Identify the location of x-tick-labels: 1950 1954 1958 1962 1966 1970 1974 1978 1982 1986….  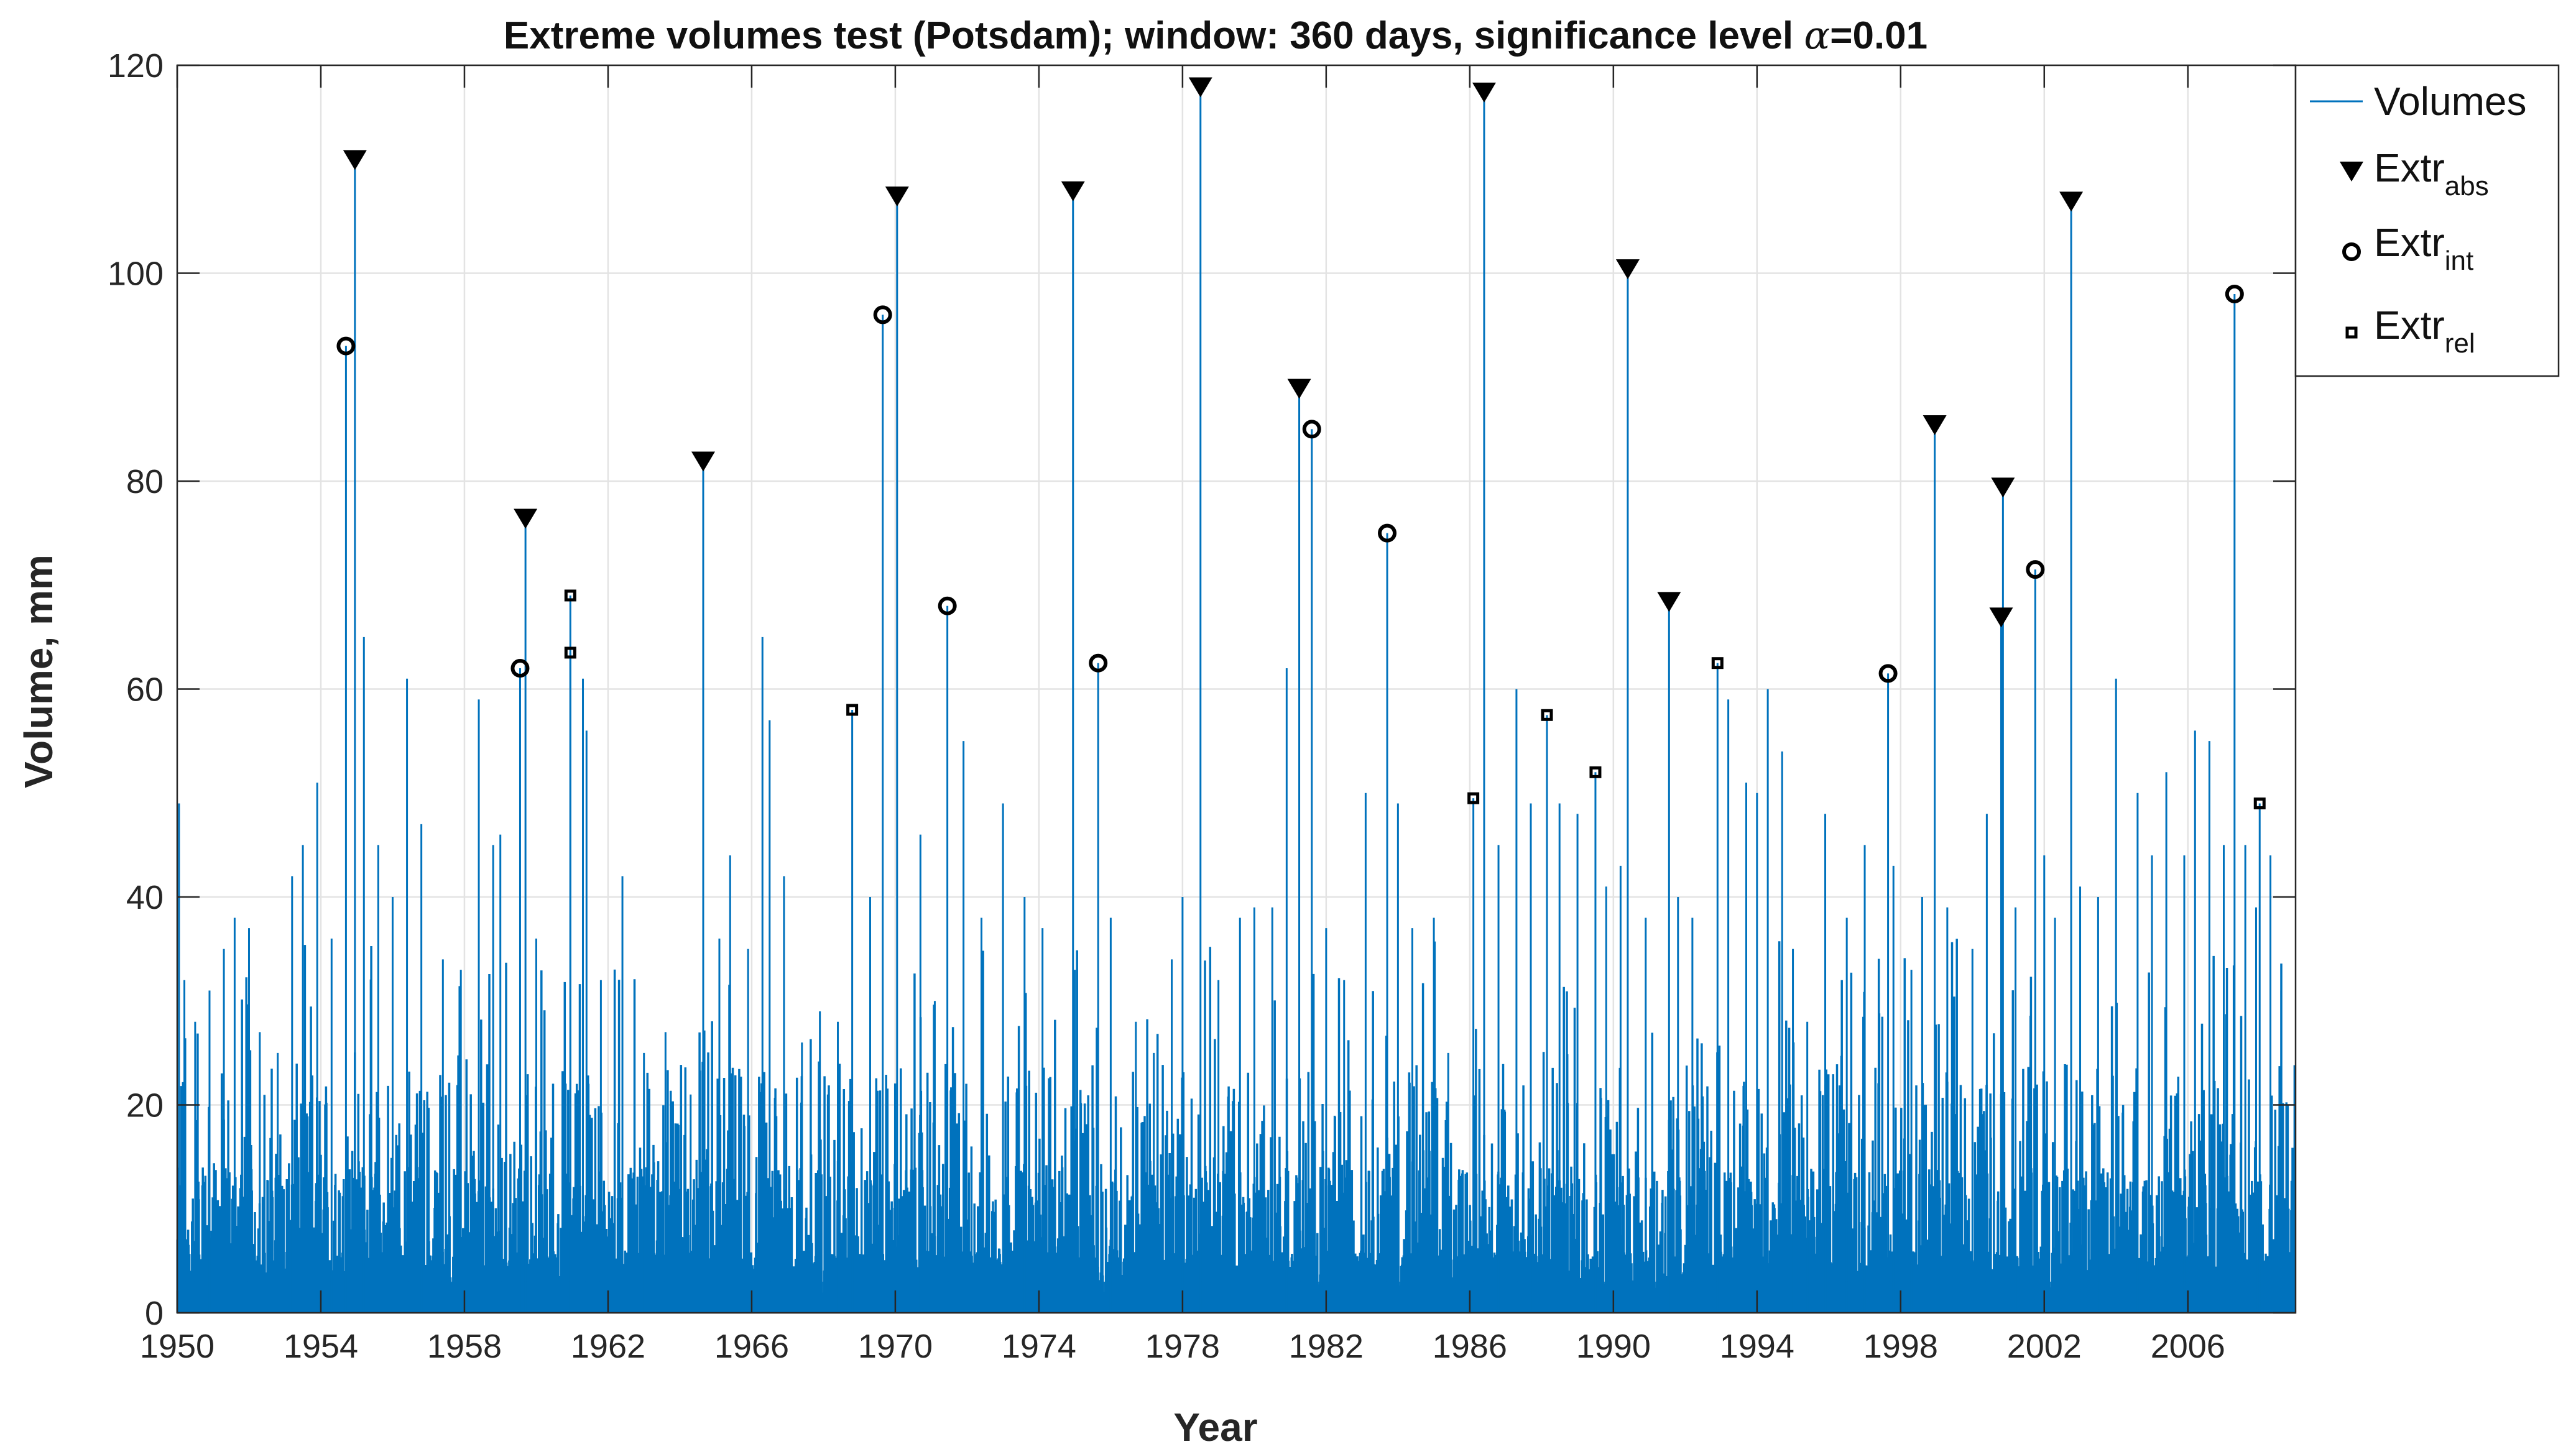
(1182, 1346).